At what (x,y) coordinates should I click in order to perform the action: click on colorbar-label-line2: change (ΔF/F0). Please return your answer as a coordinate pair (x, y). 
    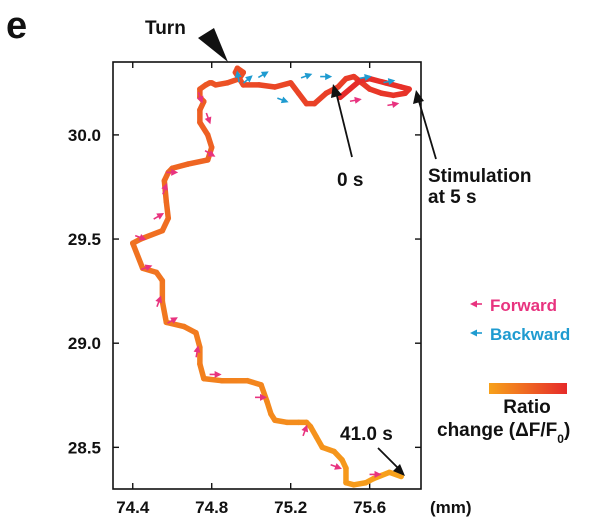
    Looking at the image, I should click on (503, 433).